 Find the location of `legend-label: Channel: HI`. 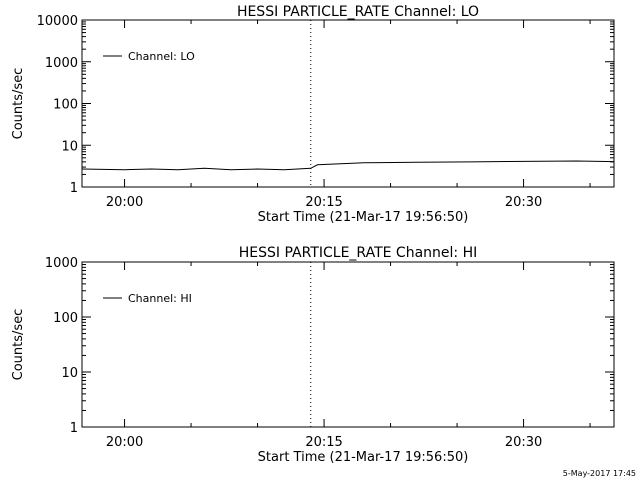

legend-label: Channel: HI is located at coordinates (160, 298).